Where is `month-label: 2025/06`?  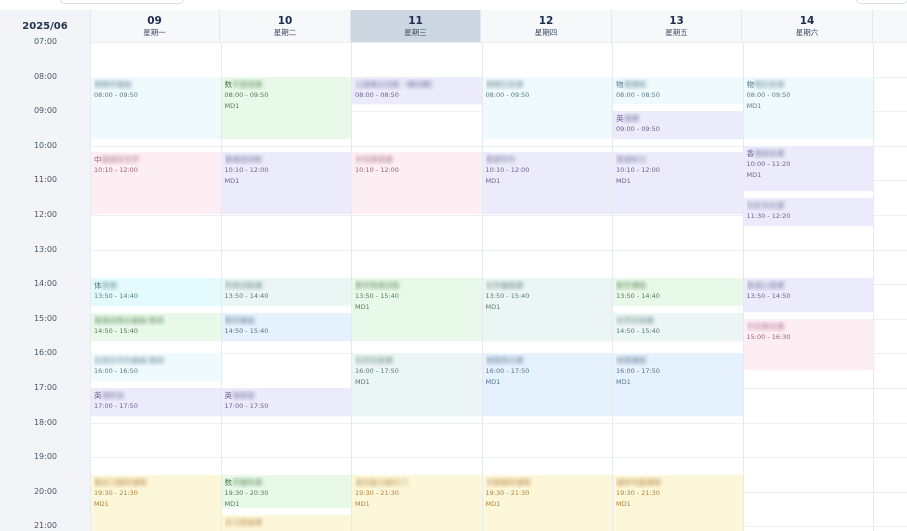 month-label: 2025/06 is located at coordinates (45, 26).